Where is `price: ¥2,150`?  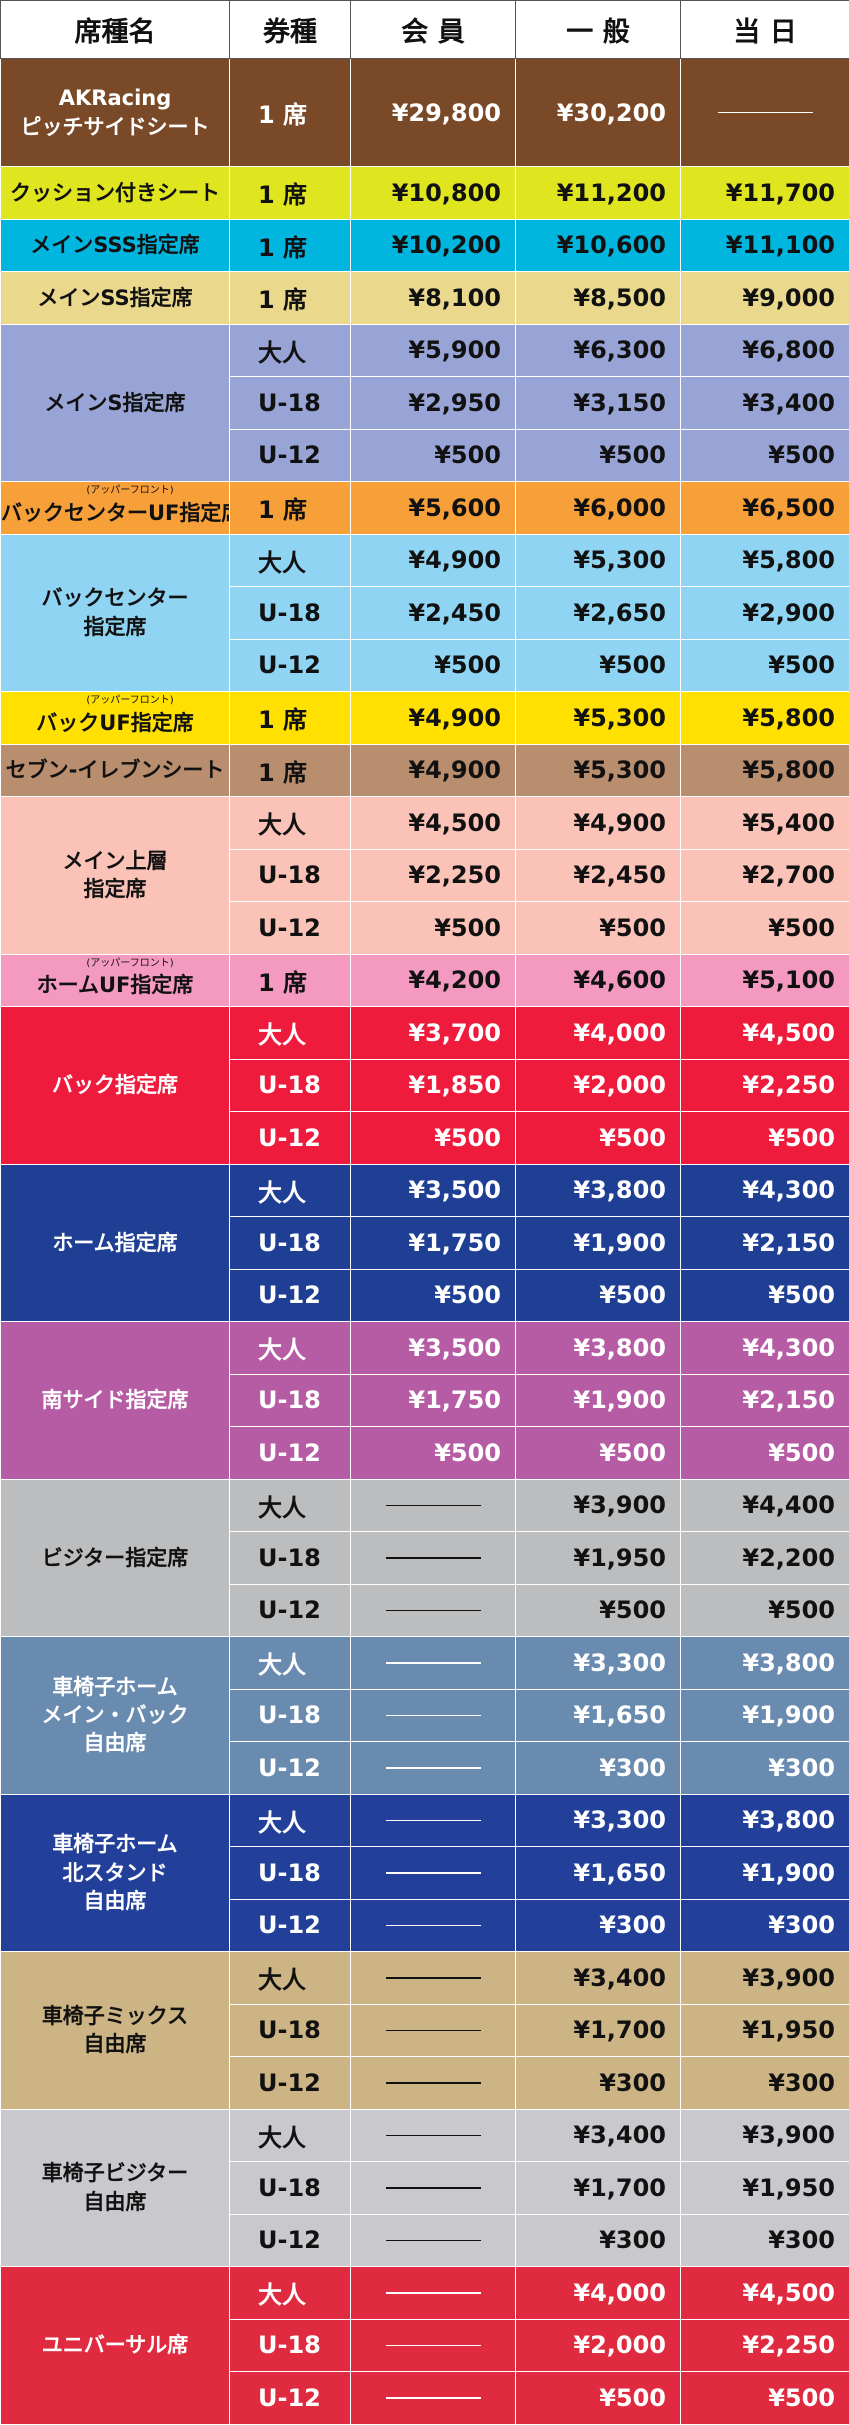
price: ¥2,150 is located at coordinates (764, 1243).